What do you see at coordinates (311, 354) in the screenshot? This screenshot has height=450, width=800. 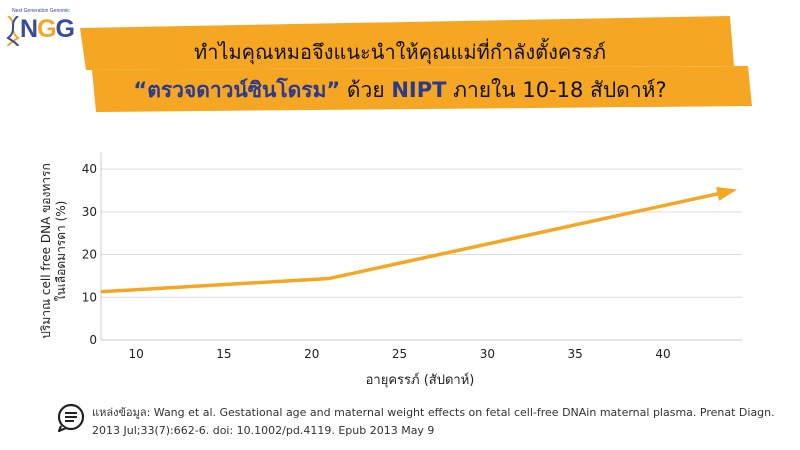 I see `x-tick-label: 20` at bounding box center [311, 354].